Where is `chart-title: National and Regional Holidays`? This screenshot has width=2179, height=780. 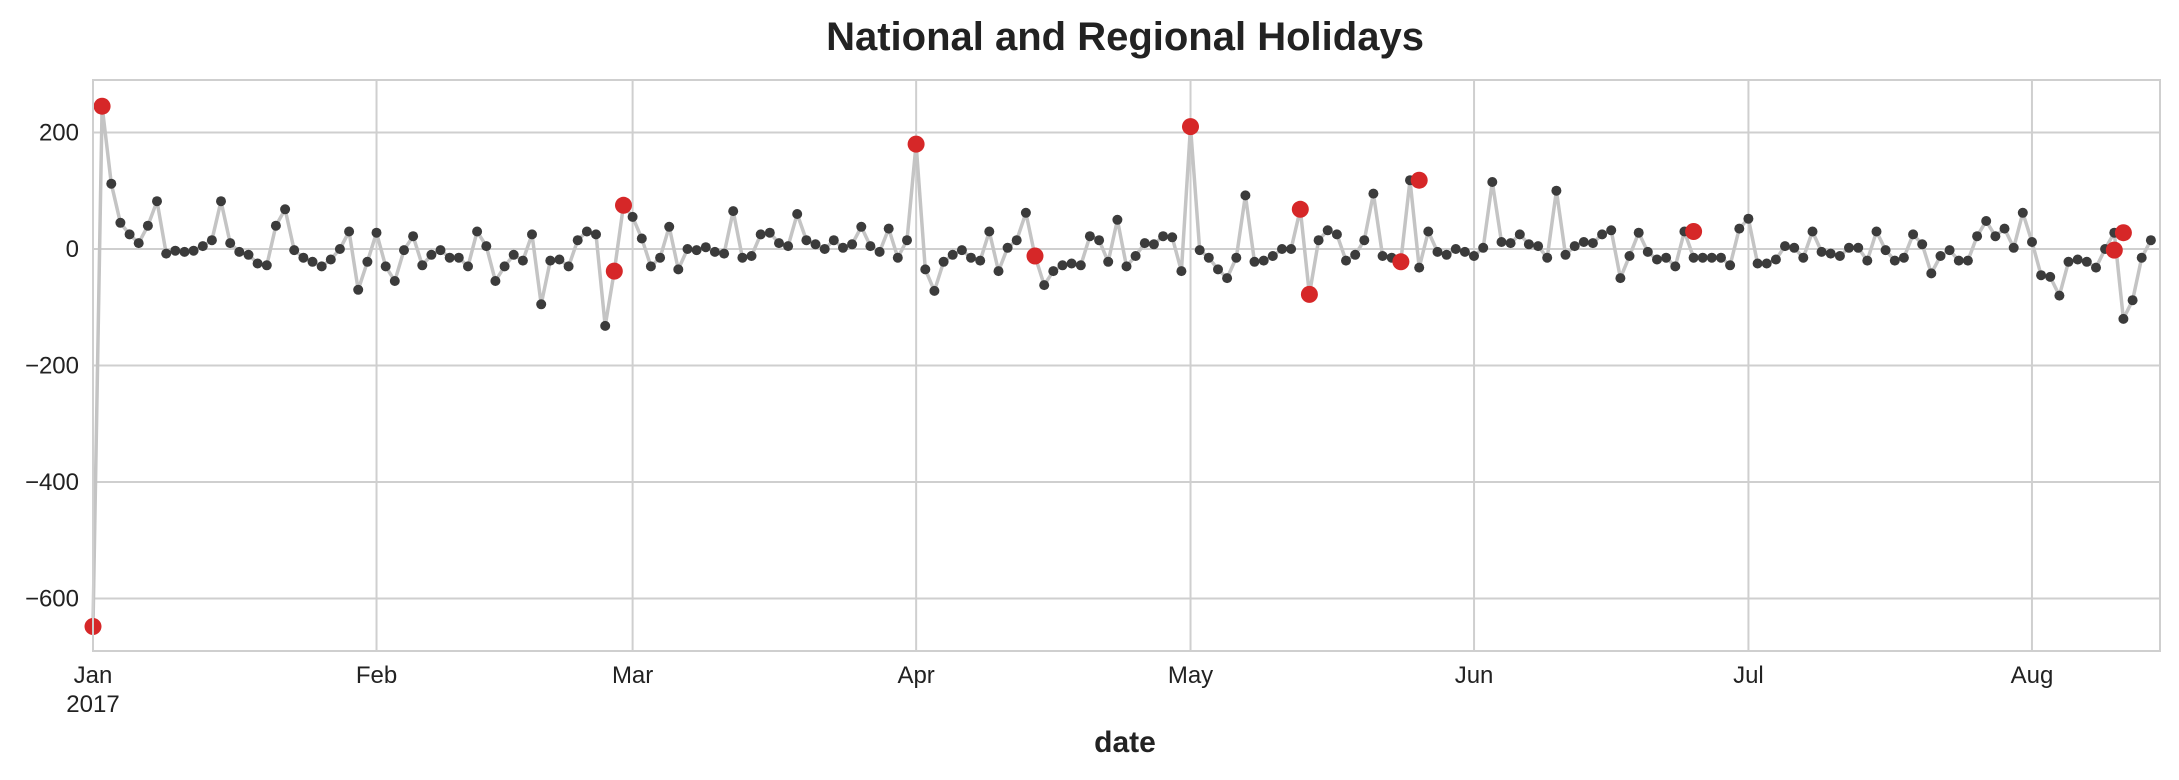 chart-title: National and Regional Holidays is located at coordinates (1125, 37).